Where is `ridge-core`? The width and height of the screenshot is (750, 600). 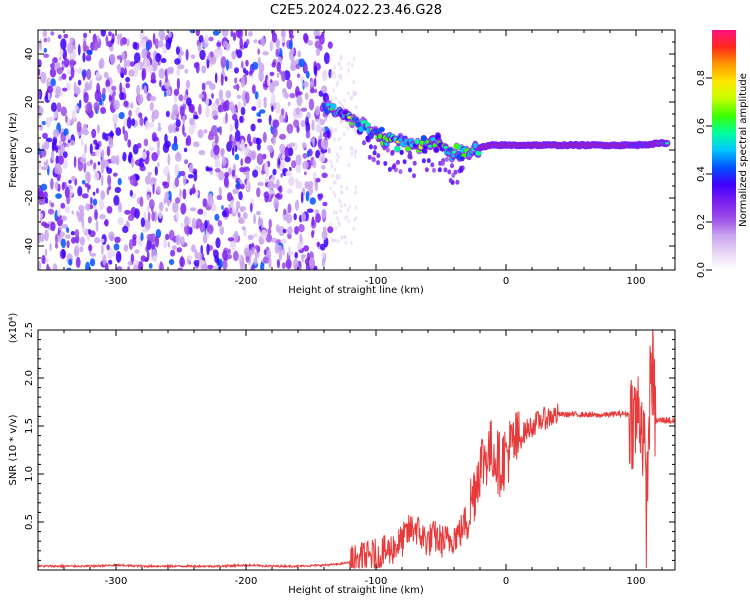 ridge-core is located at coordinates (380, 136).